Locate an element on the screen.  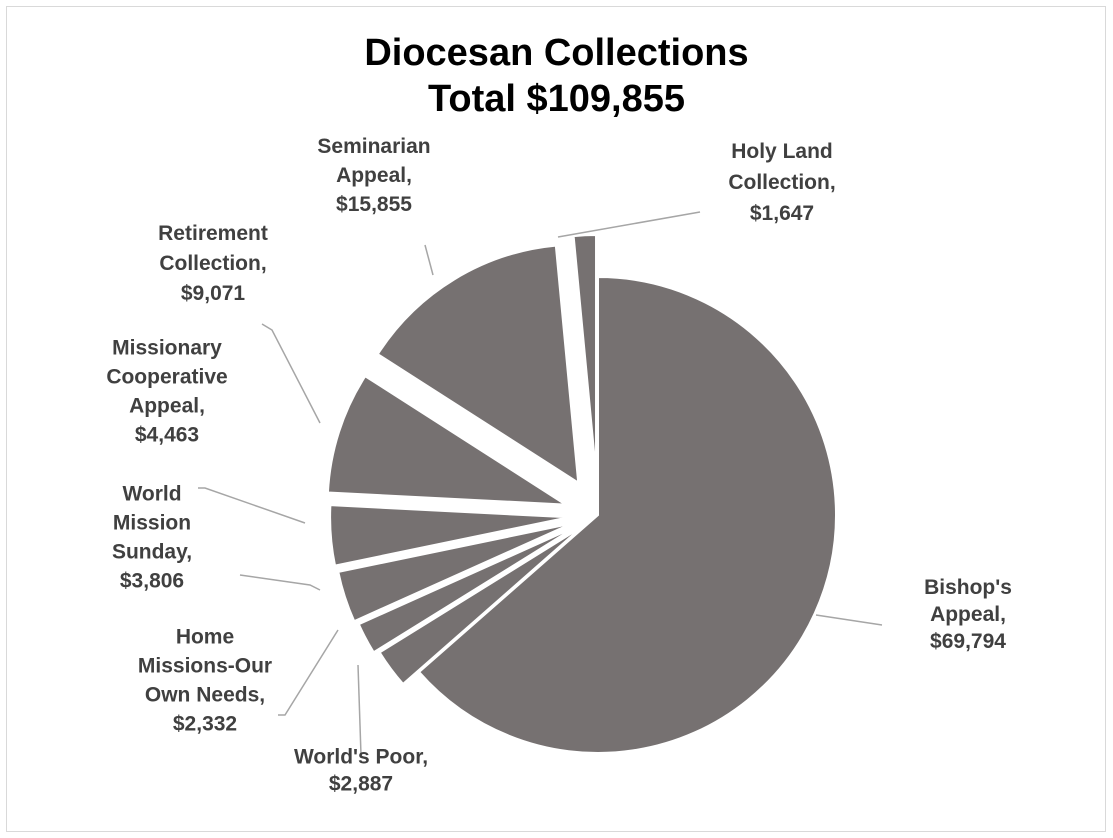
data-label-4-line-3: $4,463 is located at coordinates (167, 435).